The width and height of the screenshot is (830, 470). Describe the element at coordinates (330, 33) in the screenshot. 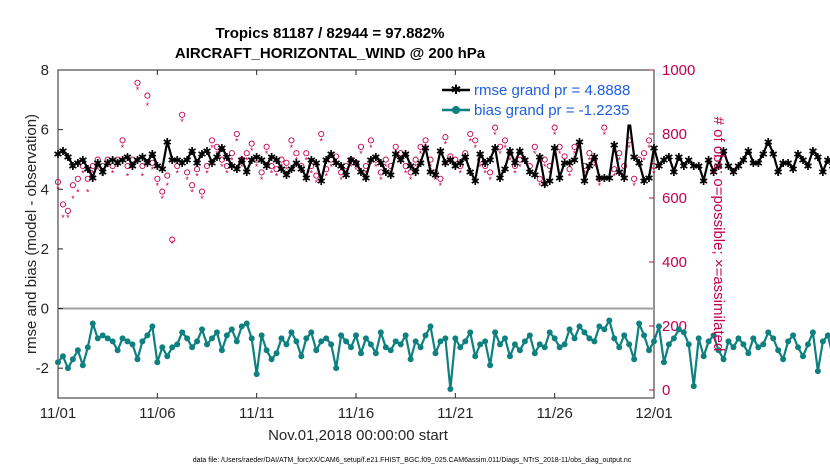

I see `chart-title: Tropics 81187 / 82944 = 97.882%` at that location.